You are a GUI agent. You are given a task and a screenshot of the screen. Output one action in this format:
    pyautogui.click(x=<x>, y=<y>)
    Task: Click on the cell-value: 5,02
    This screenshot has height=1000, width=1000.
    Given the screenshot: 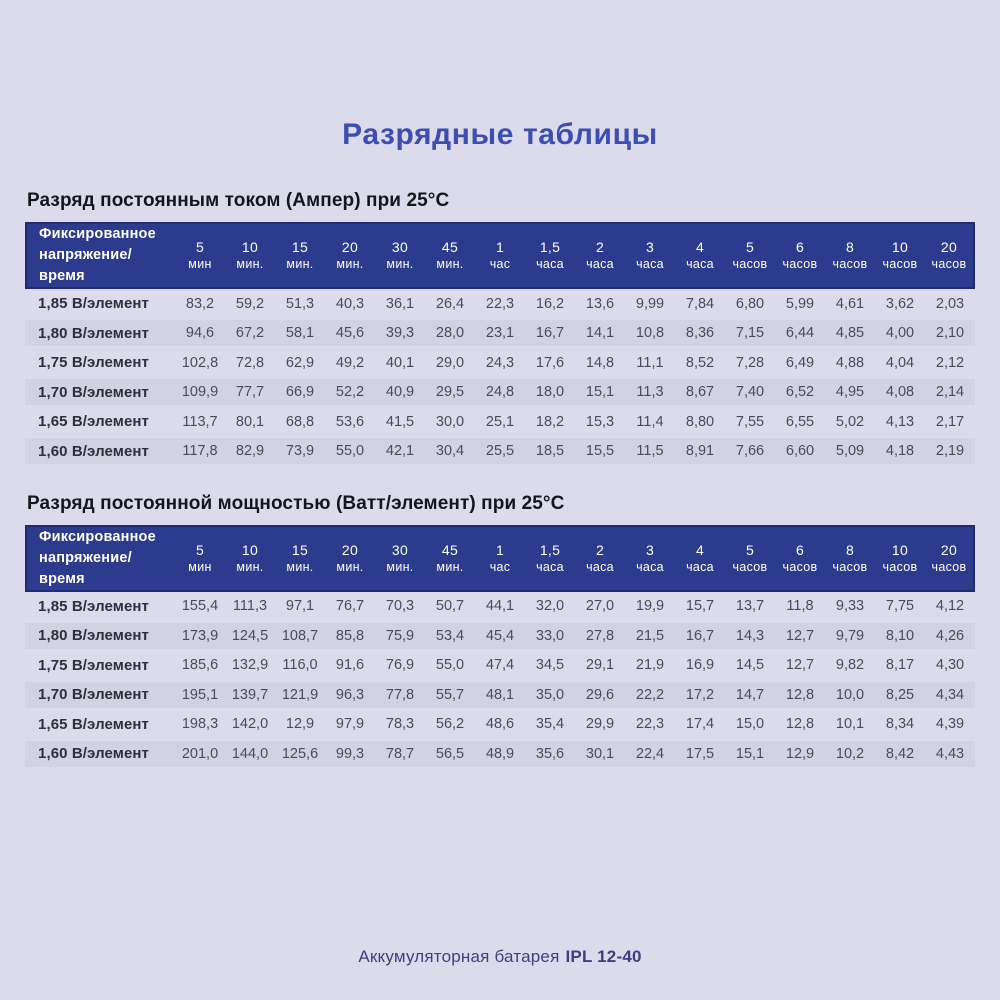 What is the action you would take?
    pyautogui.click(x=850, y=421)
    